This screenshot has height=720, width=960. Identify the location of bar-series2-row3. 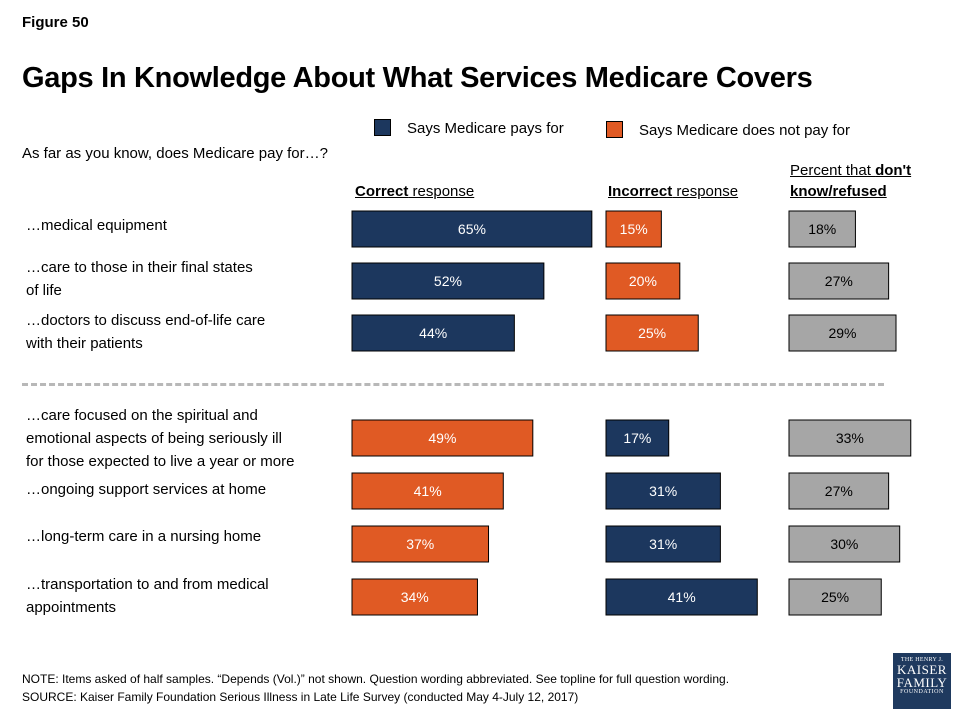
(850, 438).